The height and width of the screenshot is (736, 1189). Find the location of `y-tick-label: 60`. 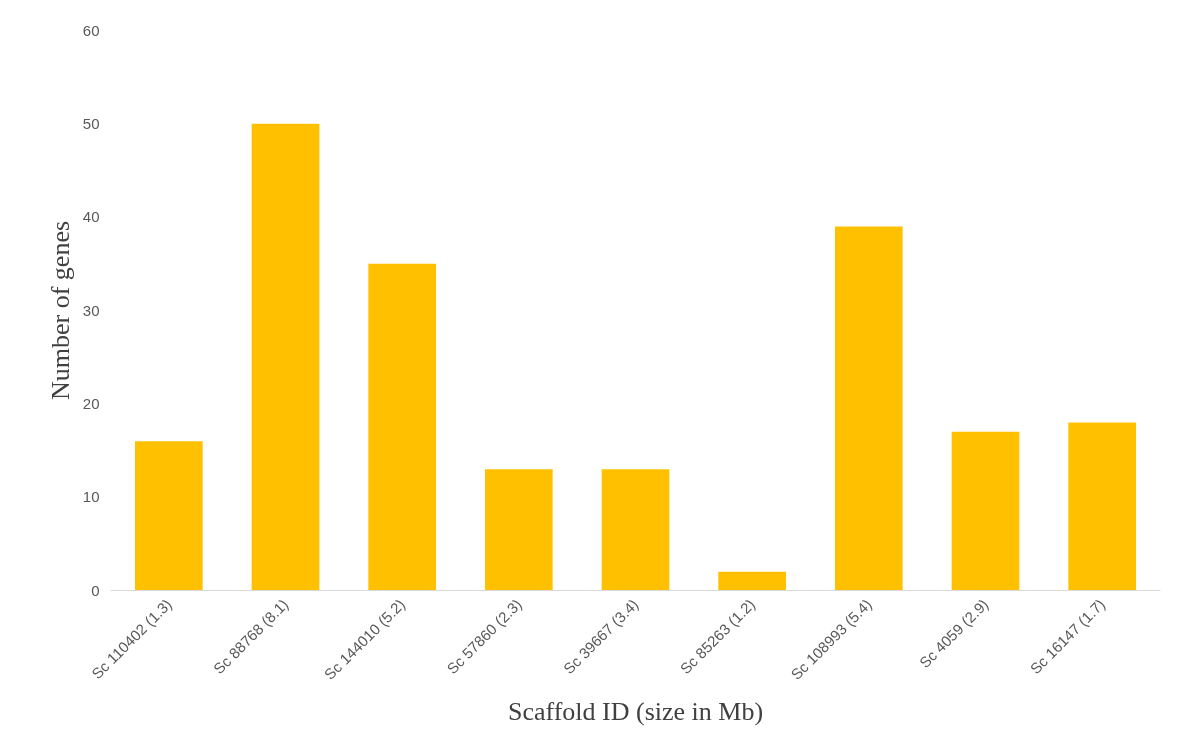

y-tick-label: 60 is located at coordinates (91, 30).